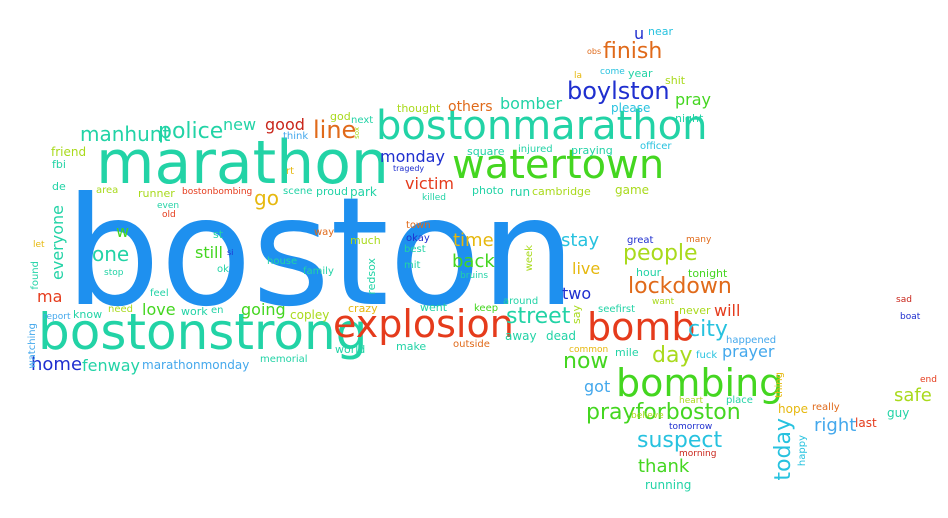 Image resolution: width=948 pixels, height=518 pixels. I want to click on word-crazy: crazy, so click(363, 308).